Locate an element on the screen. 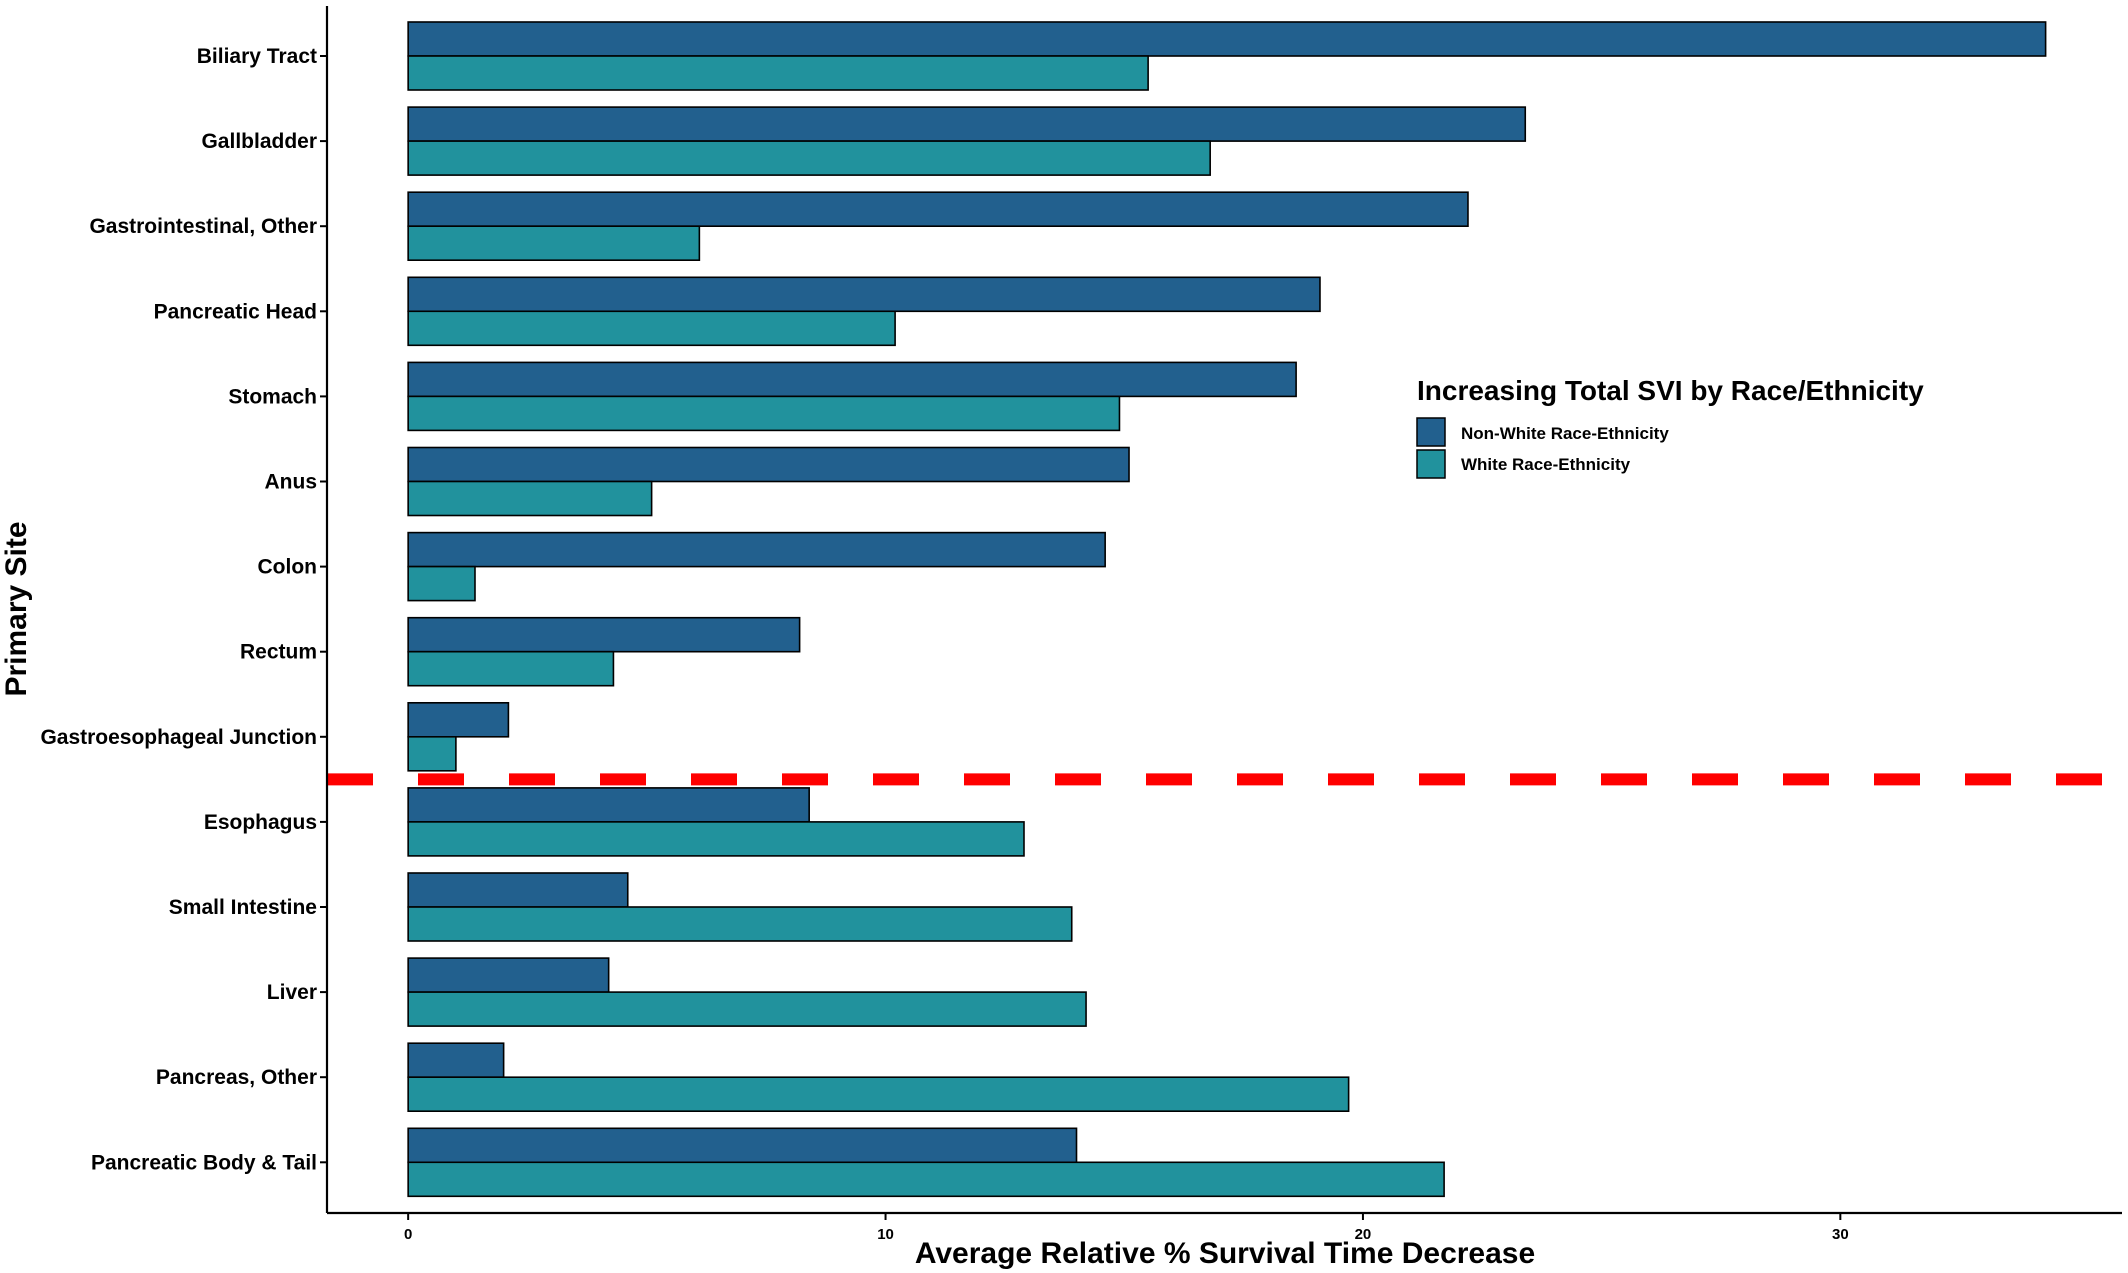  category-label: Pancreas, Other is located at coordinates (236, 1077).